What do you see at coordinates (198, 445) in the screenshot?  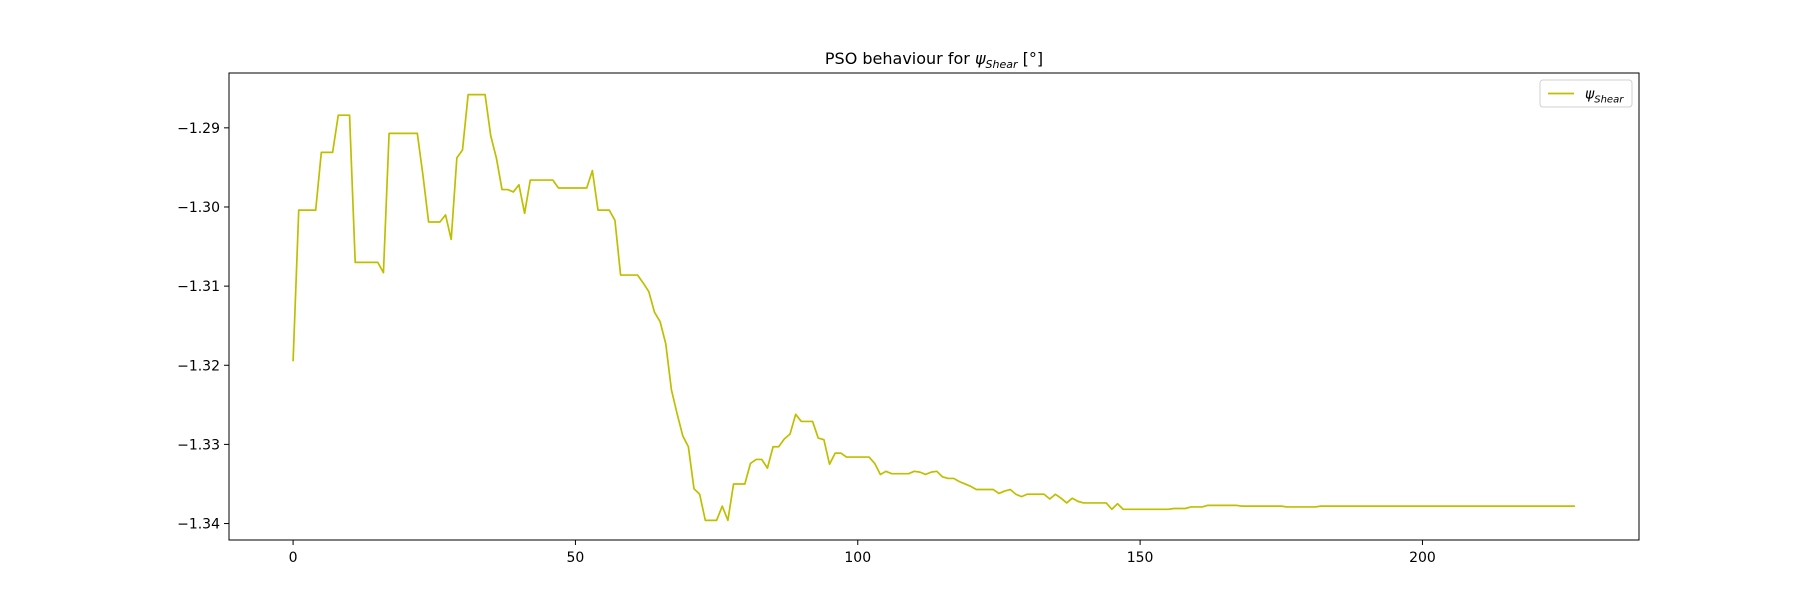 I see `y-tick-label: −1.33` at bounding box center [198, 445].